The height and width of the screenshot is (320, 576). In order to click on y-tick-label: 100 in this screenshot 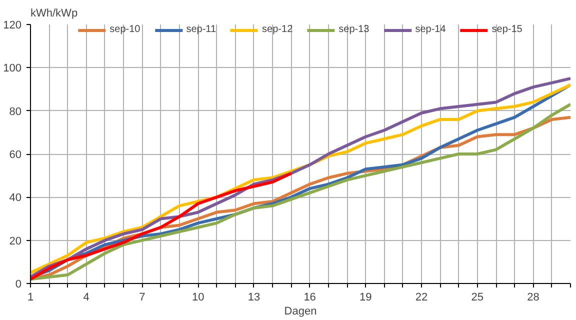, I will do `click(12, 68)`.